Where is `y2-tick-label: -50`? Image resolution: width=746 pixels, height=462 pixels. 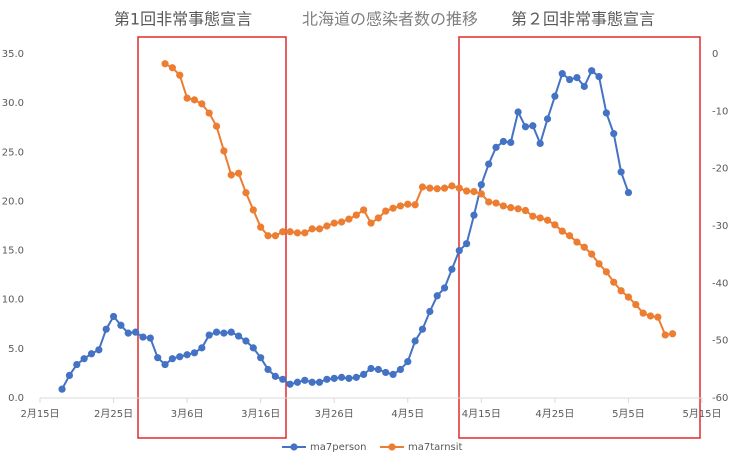 y2-tick-label: -50 is located at coordinates (720, 341).